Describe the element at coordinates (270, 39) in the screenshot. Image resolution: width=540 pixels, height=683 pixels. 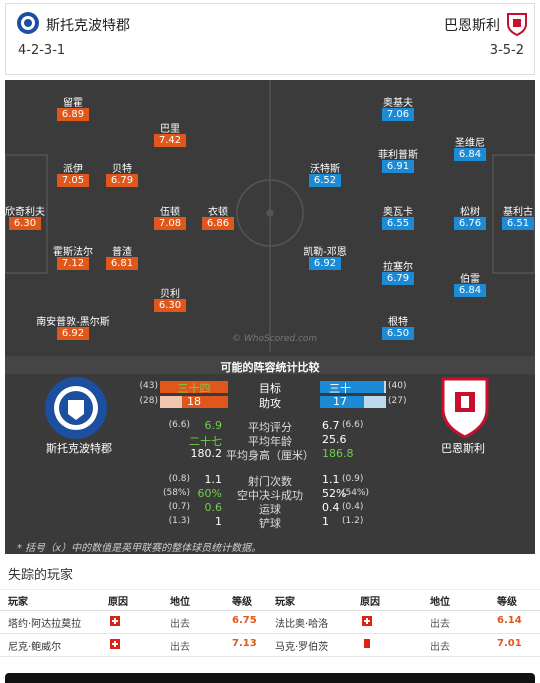
I see `header-box` at that location.